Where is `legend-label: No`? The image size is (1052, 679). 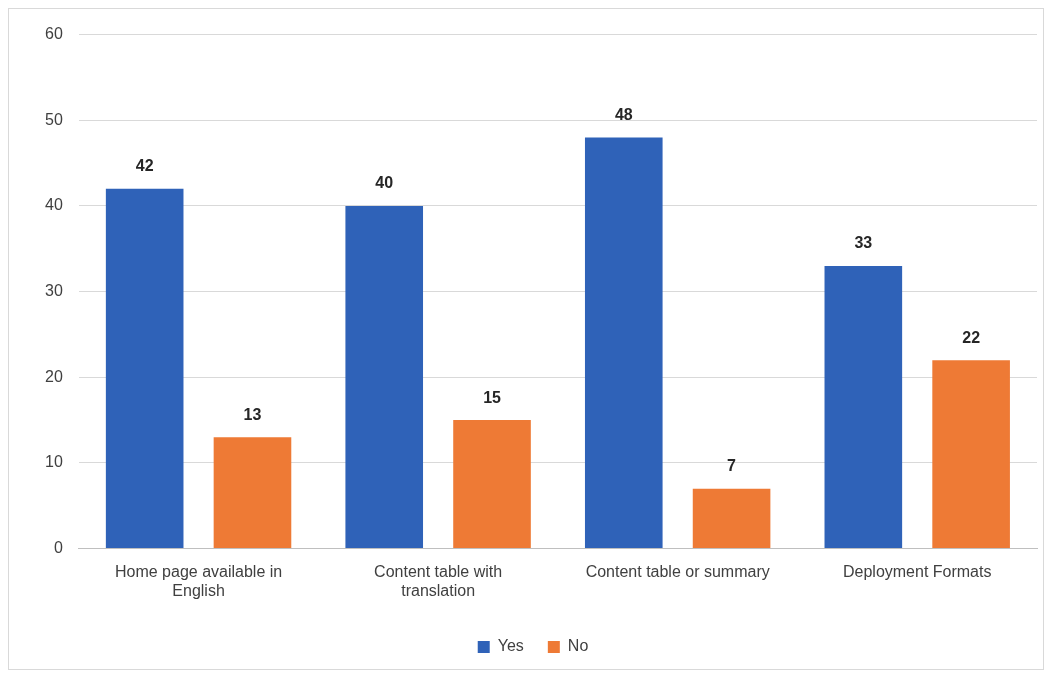 legend-label: No is located at coordinates (578, 646).